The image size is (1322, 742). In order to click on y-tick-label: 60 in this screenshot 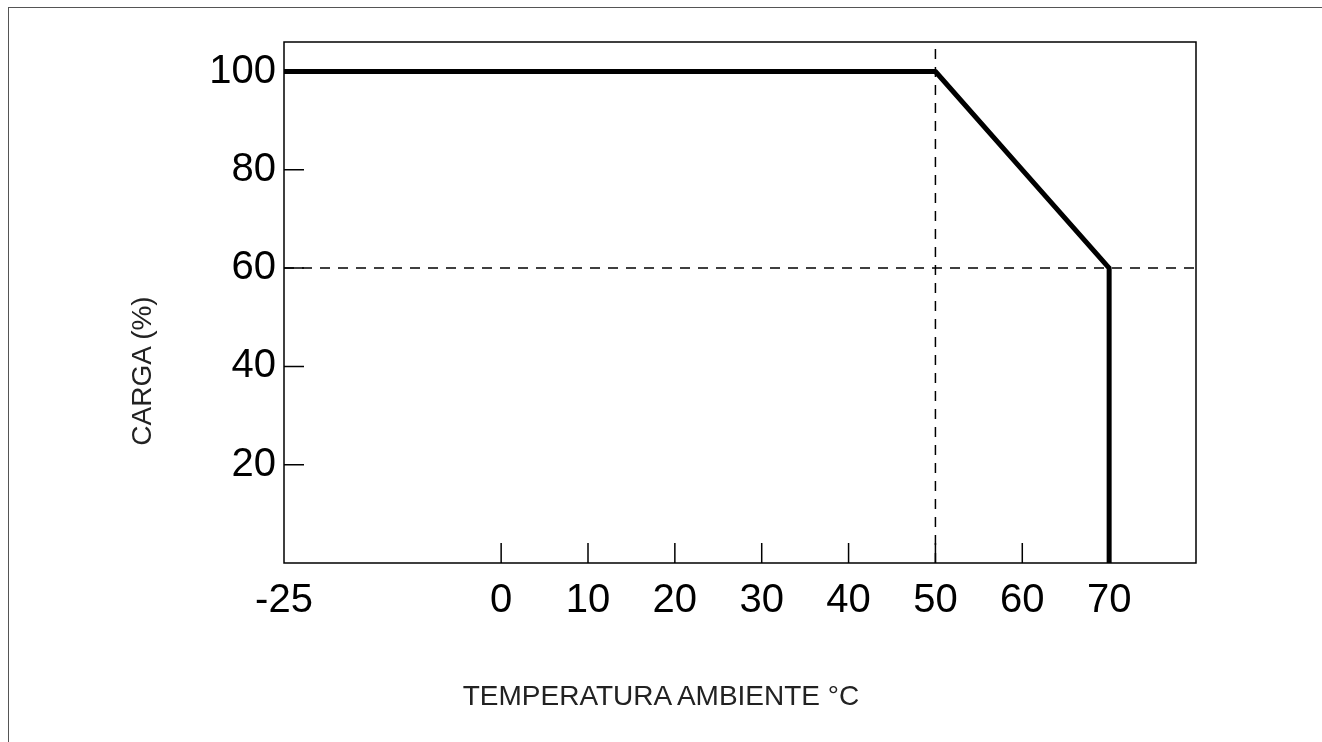, I will do `click(253, 265)`.